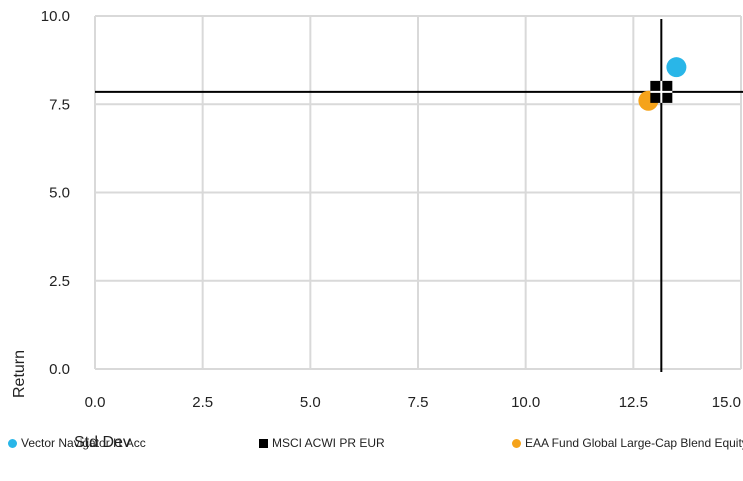 Image resolution: width=743 pixels, height=481 pixels. What do you see at coordinates (95, 402) in the screenshot?
I see `x-tick-label: 0.0` at bounding box center [95, 402].